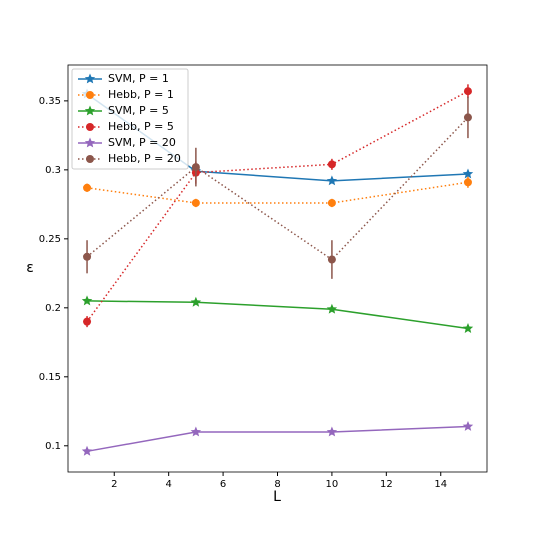 This screenshot has width=540, height=544. Describe the element at coordinates (277, 484) in the screenshot. I see `x-tick-label: 8` at that location.